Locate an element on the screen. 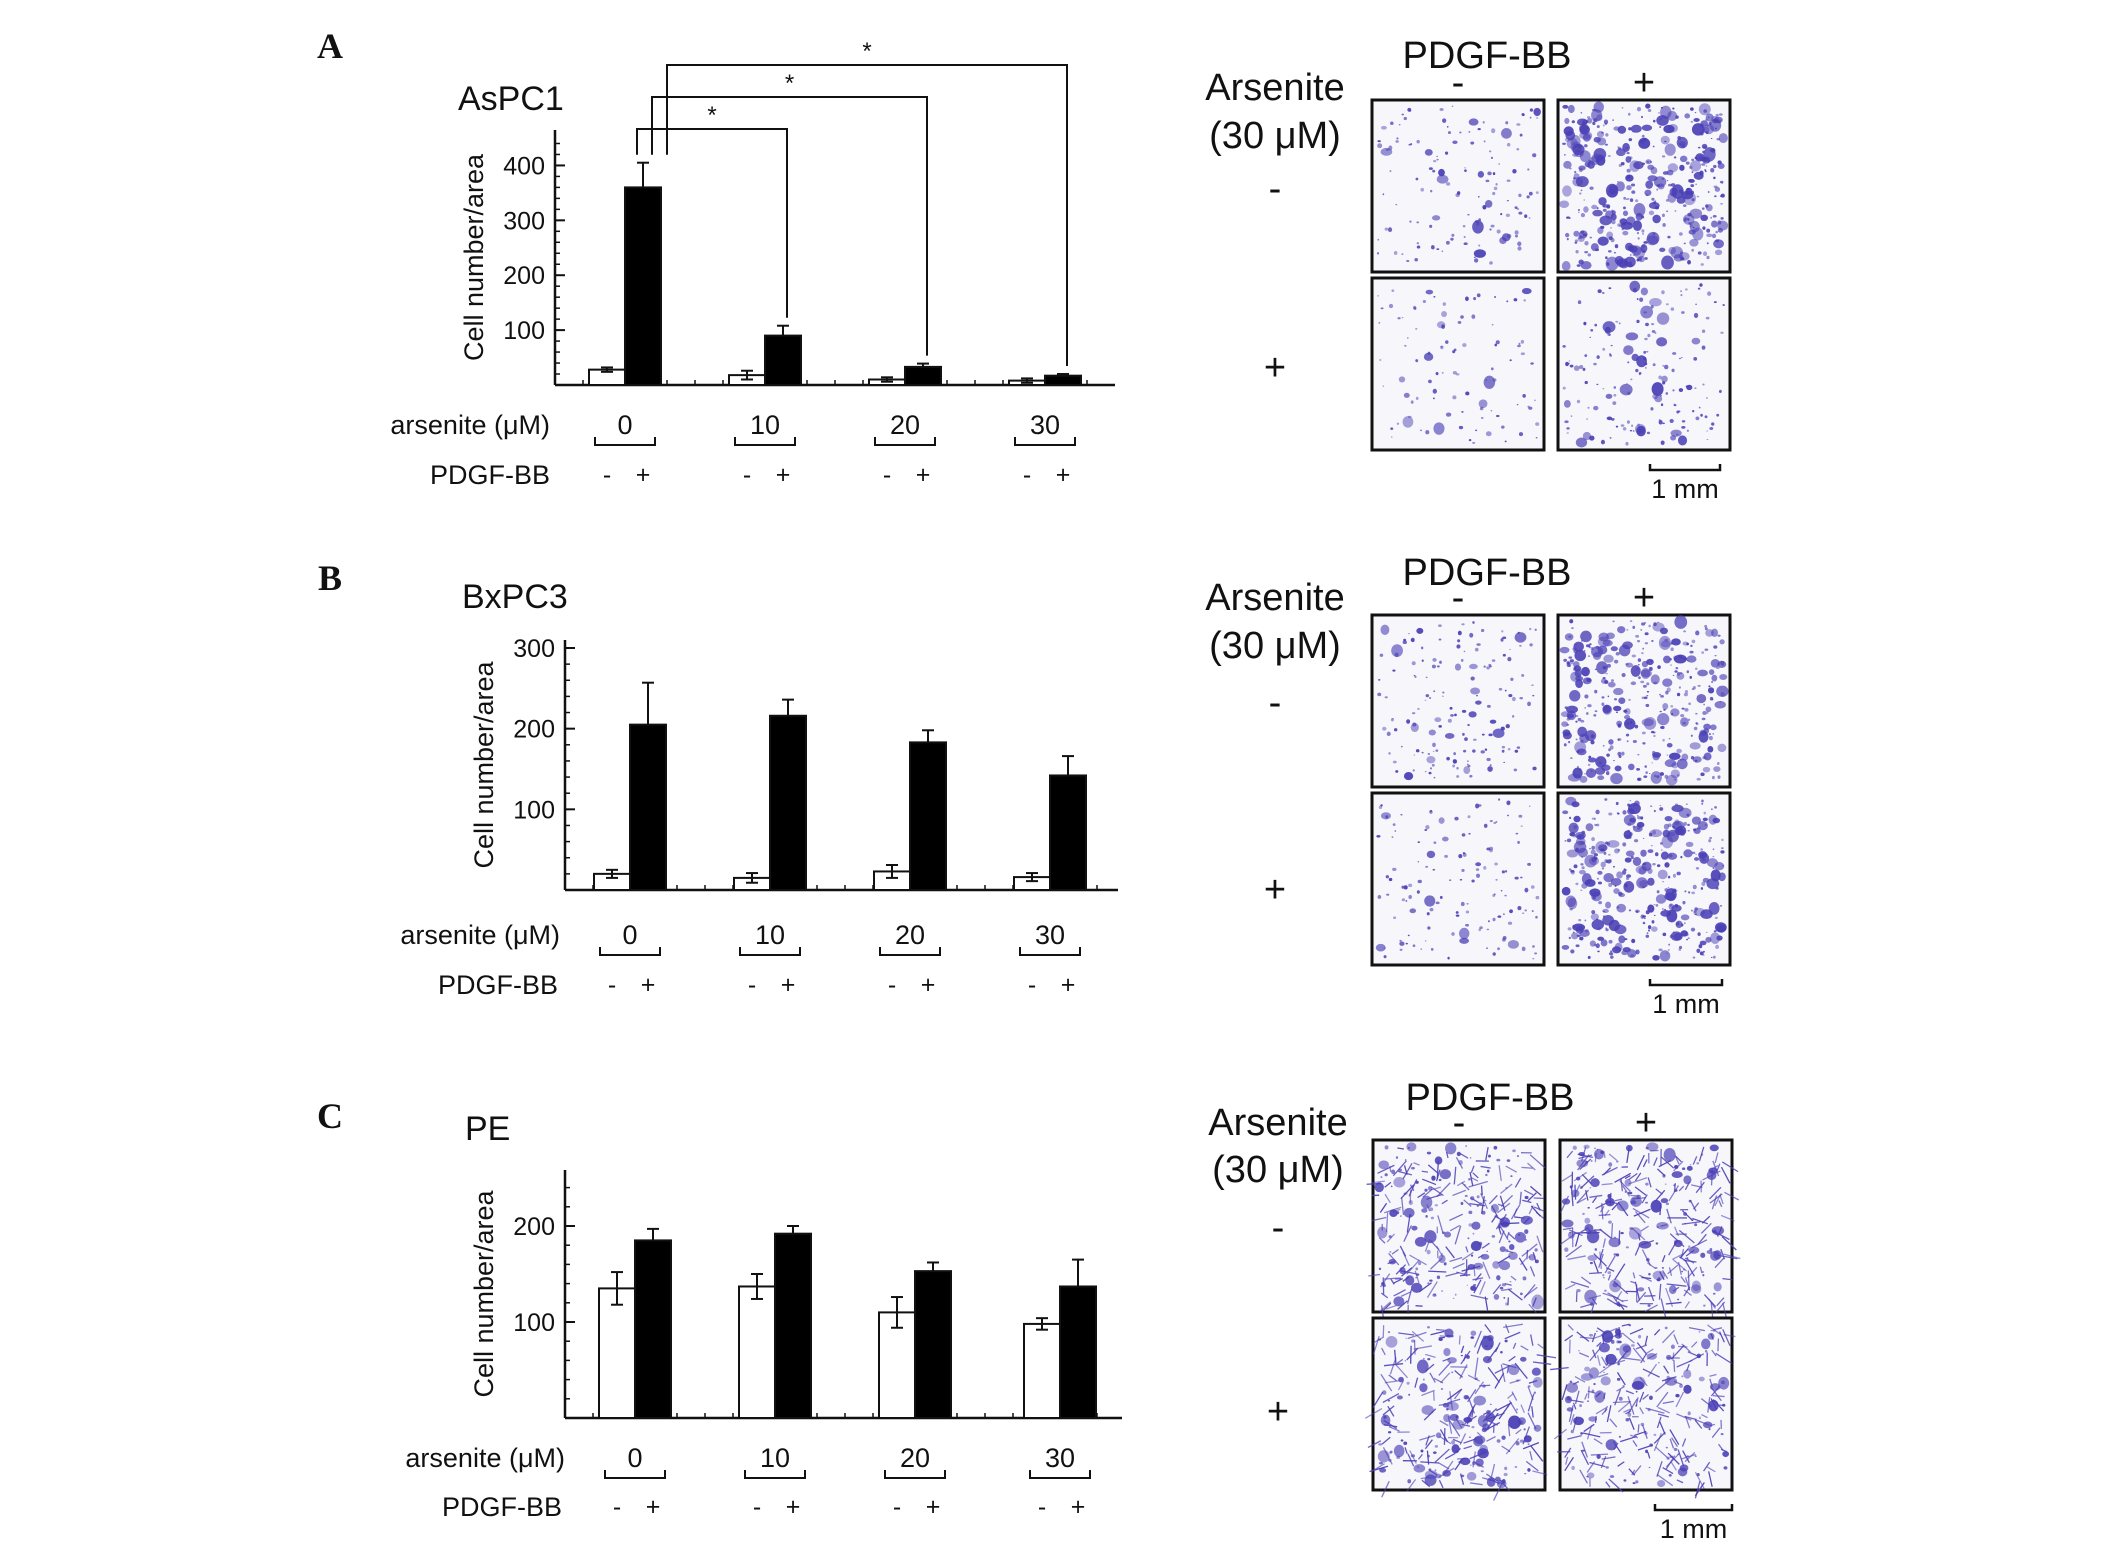 This screenshot has height=1547, width=2126. x-category-label: 10 is located at coordinates (770, 935).